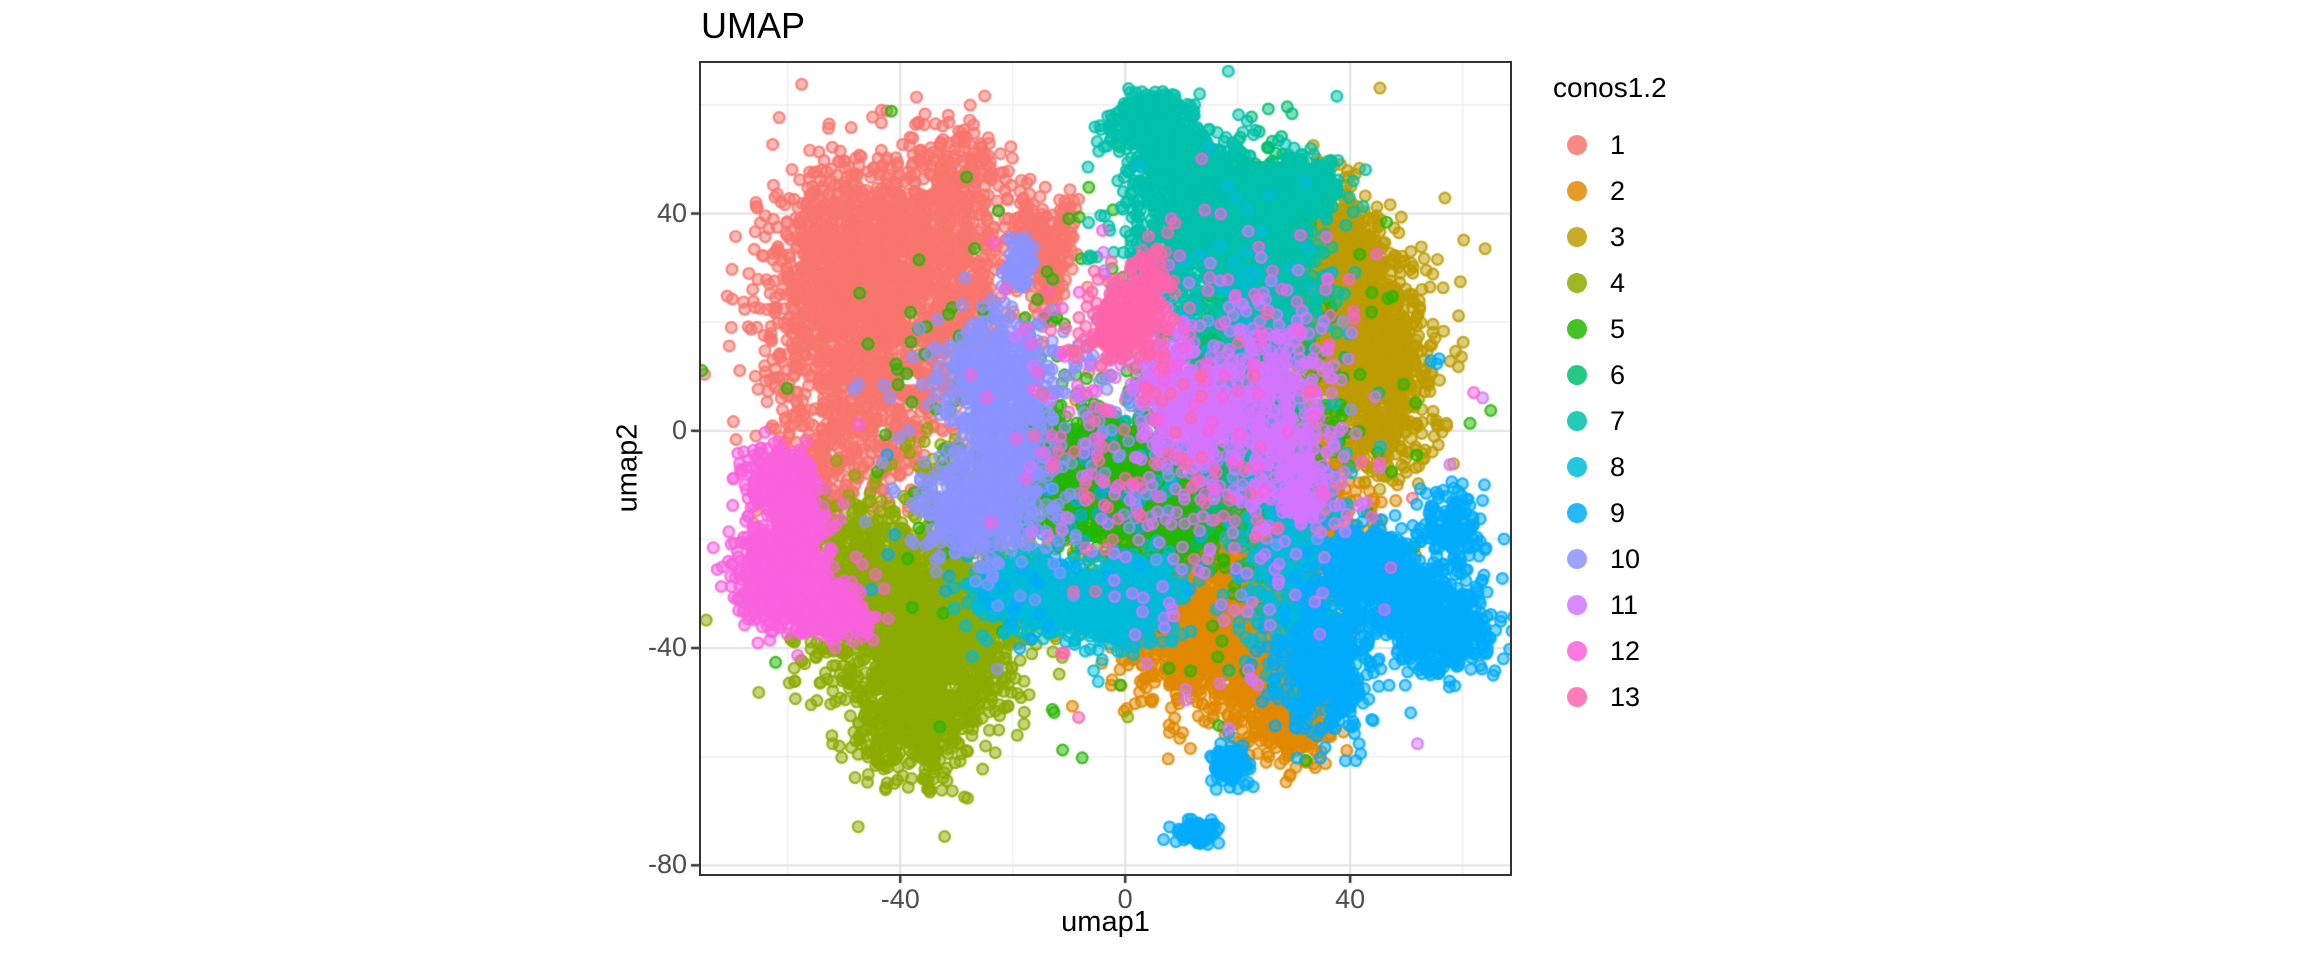 The height and width of the screenshot is (960, 2304). What do you see at coordinates (1603, 559) in the screenshot?
I see `legend-item: 10` at bounding box center [1603, 559].